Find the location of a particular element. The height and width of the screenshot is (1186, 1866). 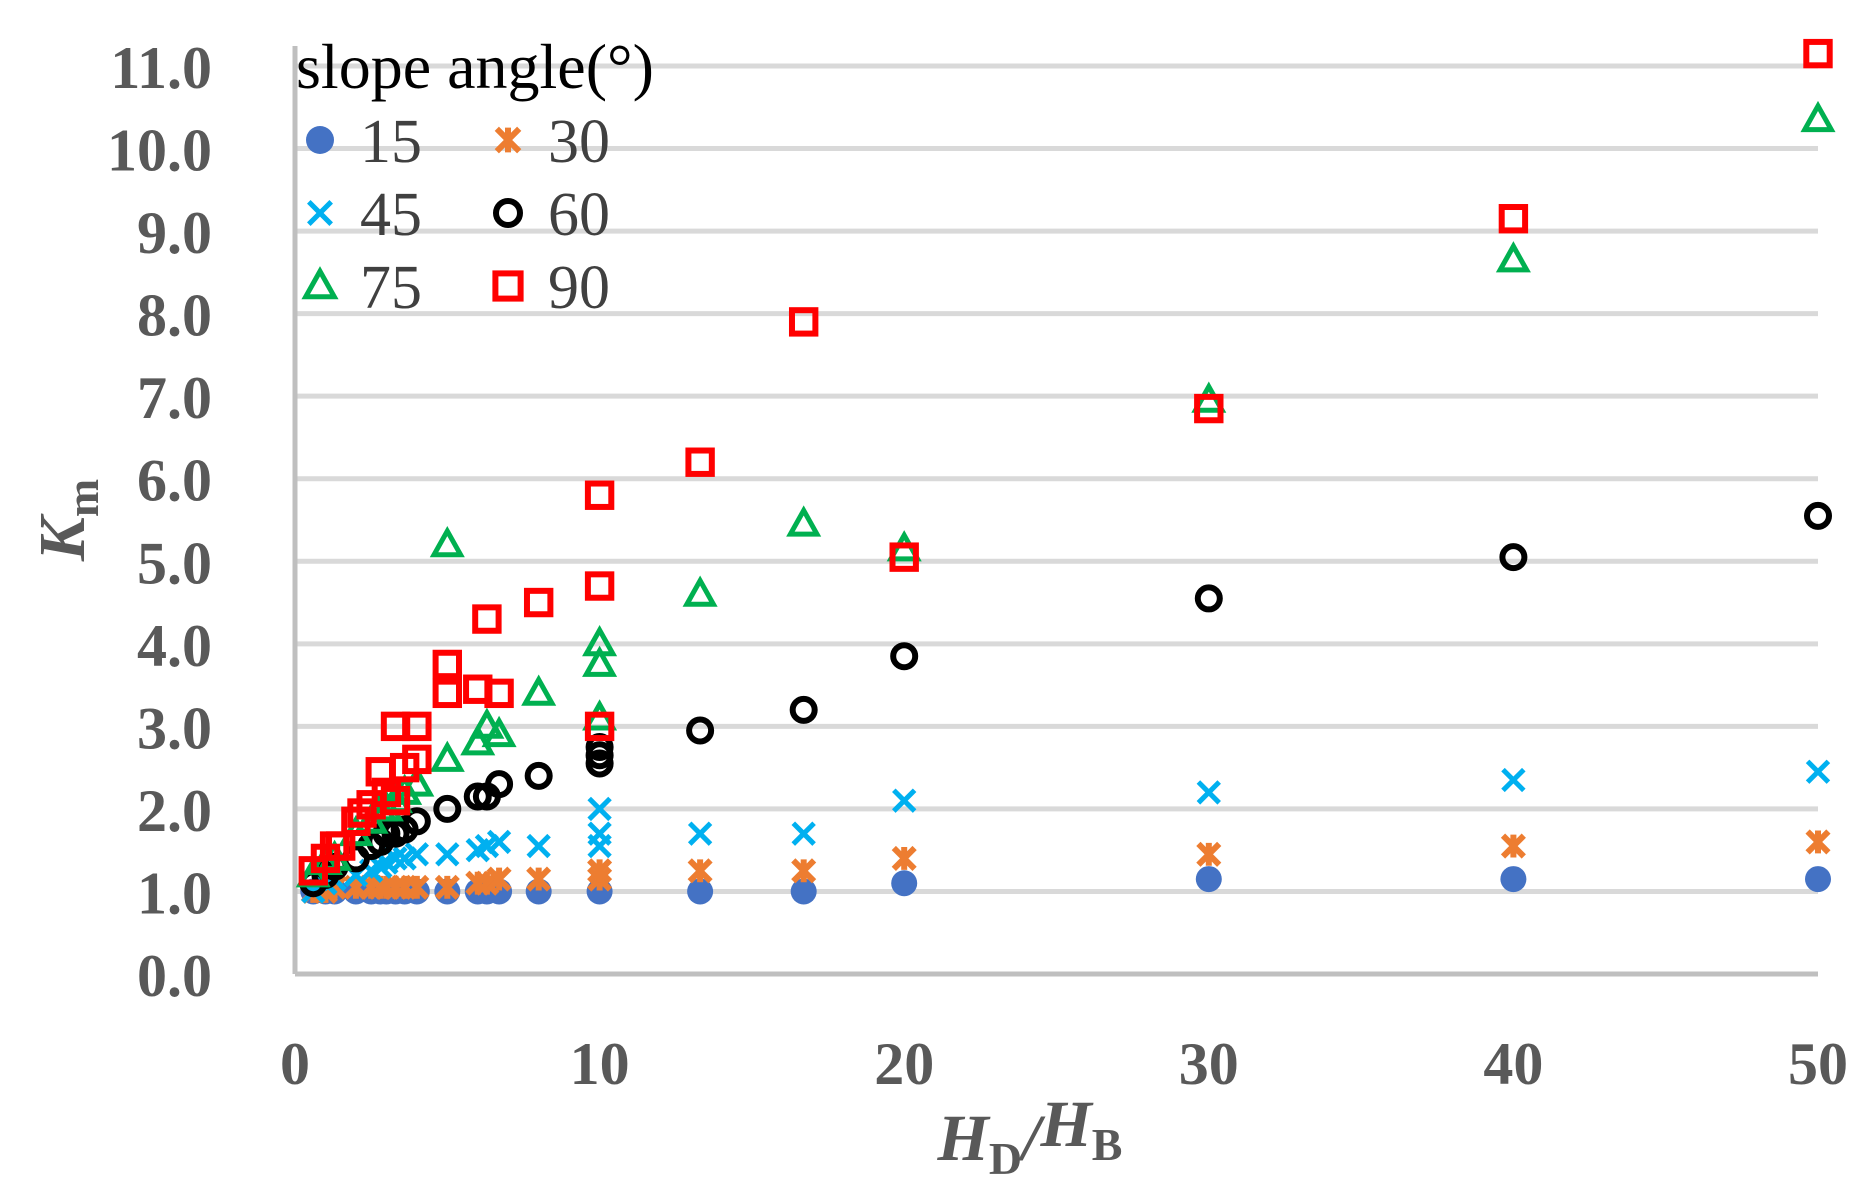

x-tick-label: 30 is located at coordinates (1209, 1064).